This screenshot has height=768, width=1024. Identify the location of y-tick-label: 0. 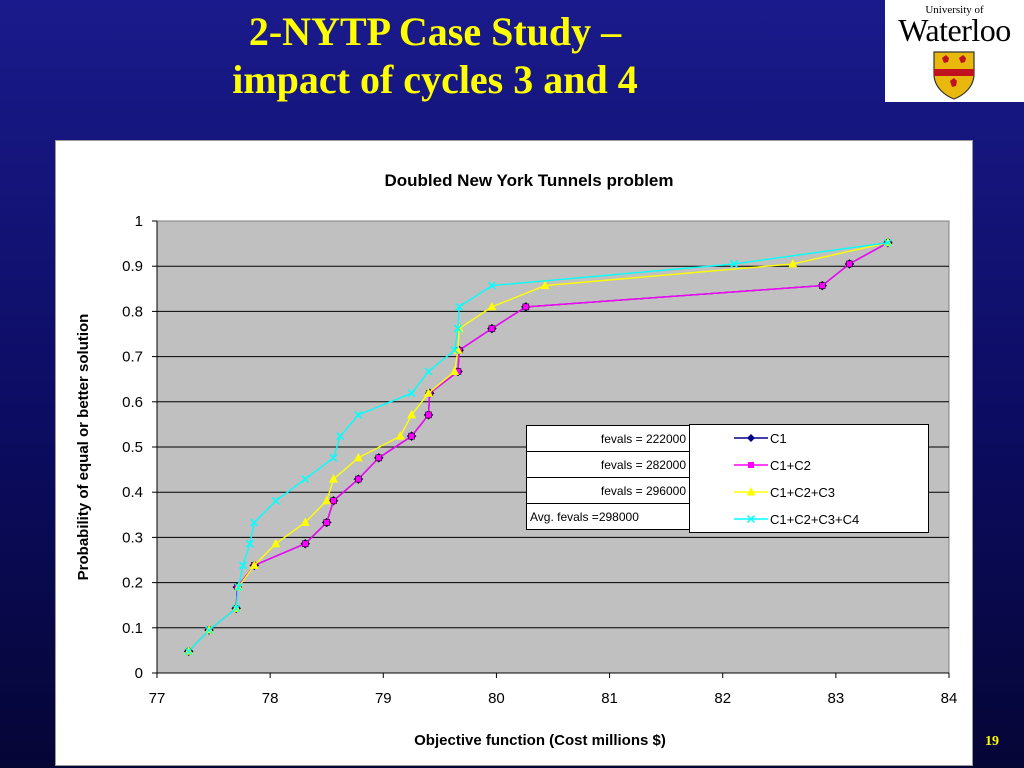
(139, 673).